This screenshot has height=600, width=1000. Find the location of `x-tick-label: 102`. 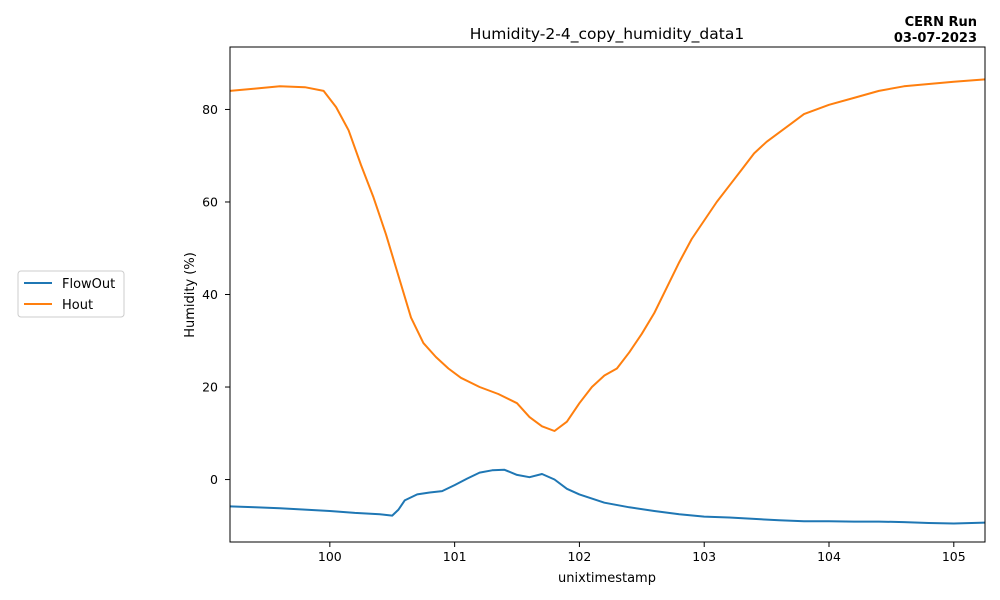

x-tick-label: 102 is located at coordinates (579, 556).